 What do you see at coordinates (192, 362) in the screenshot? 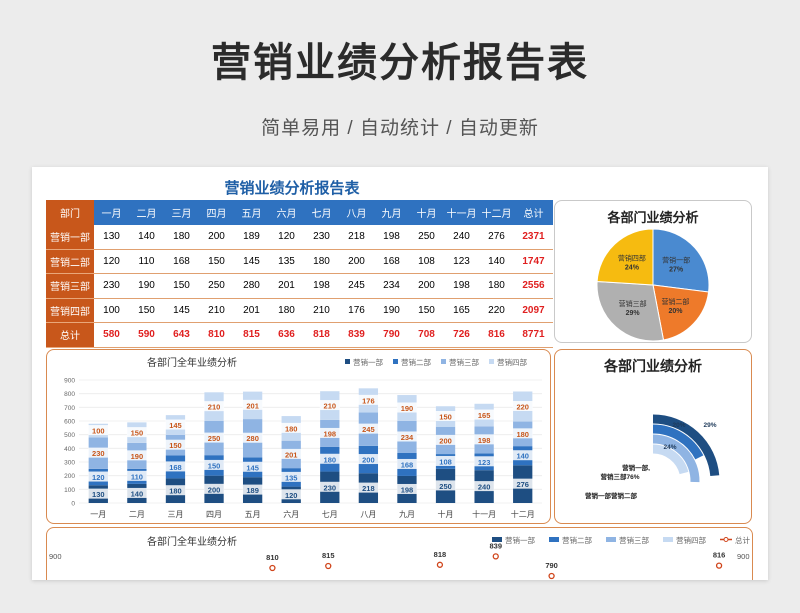
I see `bar-chart-title: 各部门全年业绩分析` at bounding box center [192, 362].